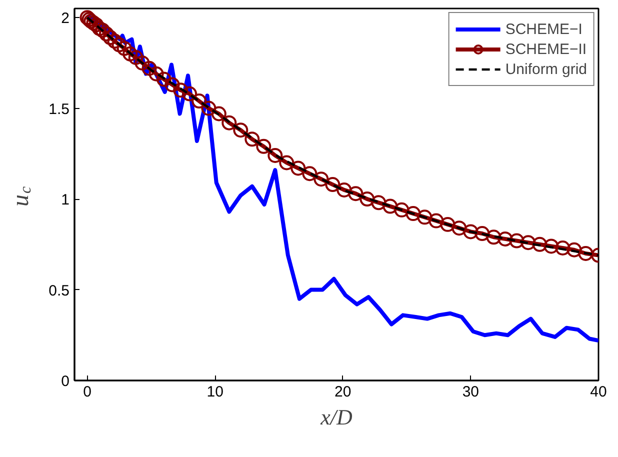  Describe the element at coordinates (59, 291) in the screenshot. I see `y-tick-label: 0.5` at that location.